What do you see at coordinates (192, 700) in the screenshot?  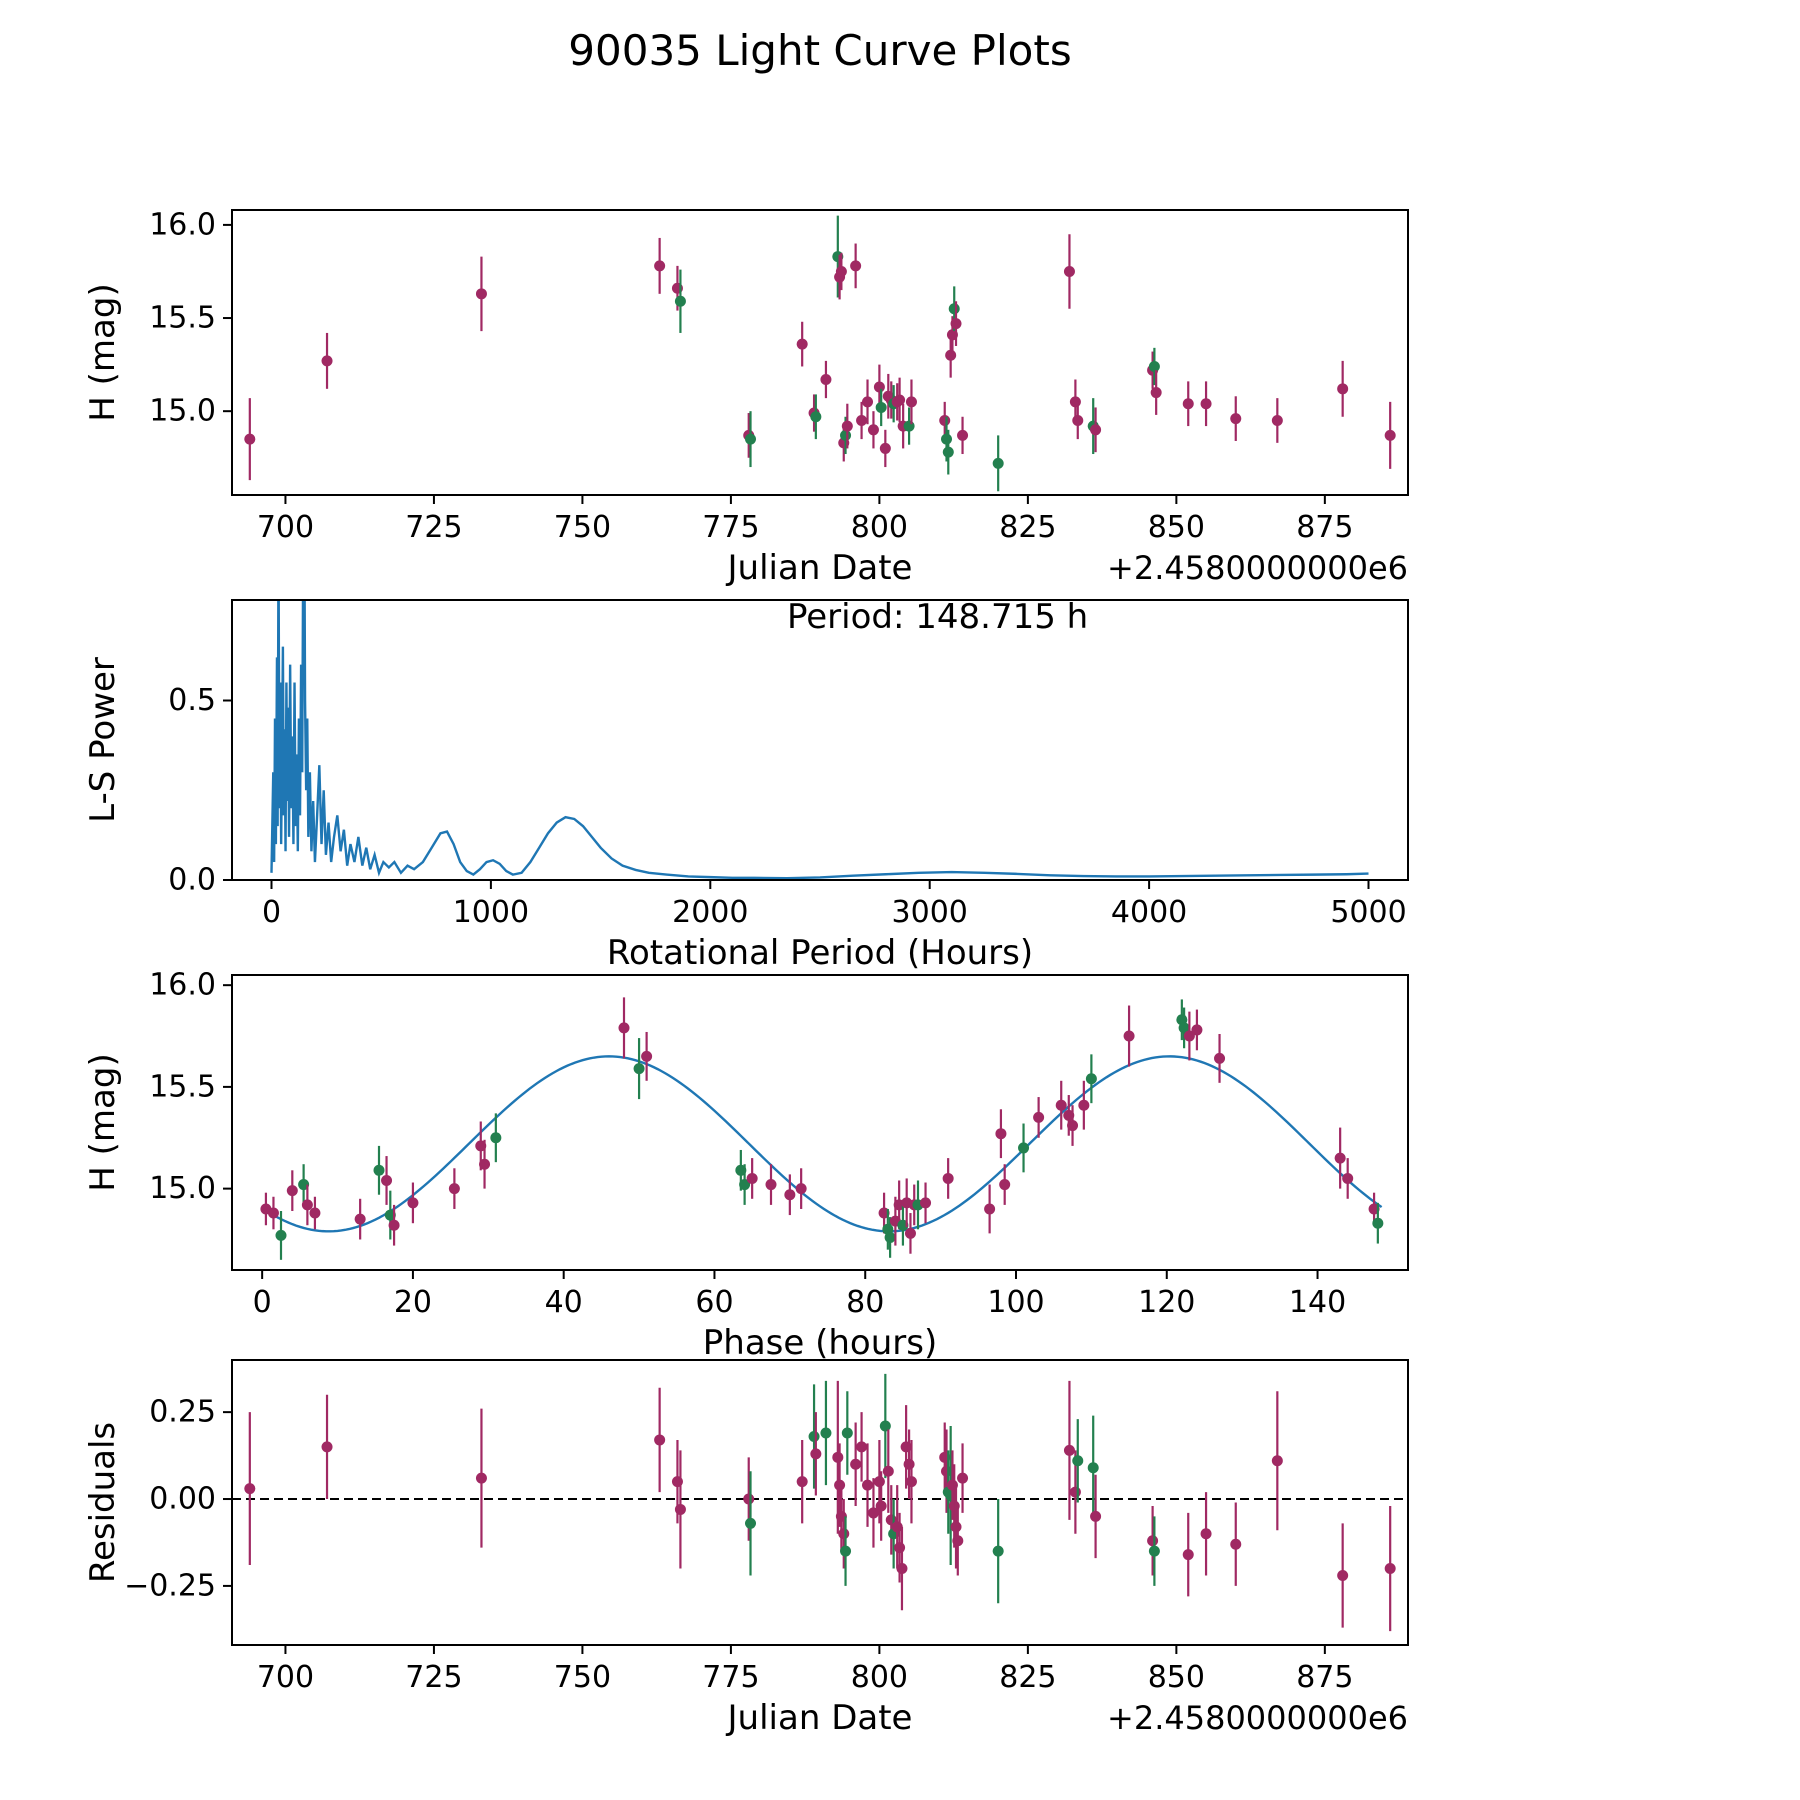 I see `y-tick-label: 0.5` at bounding box center [192, 700].